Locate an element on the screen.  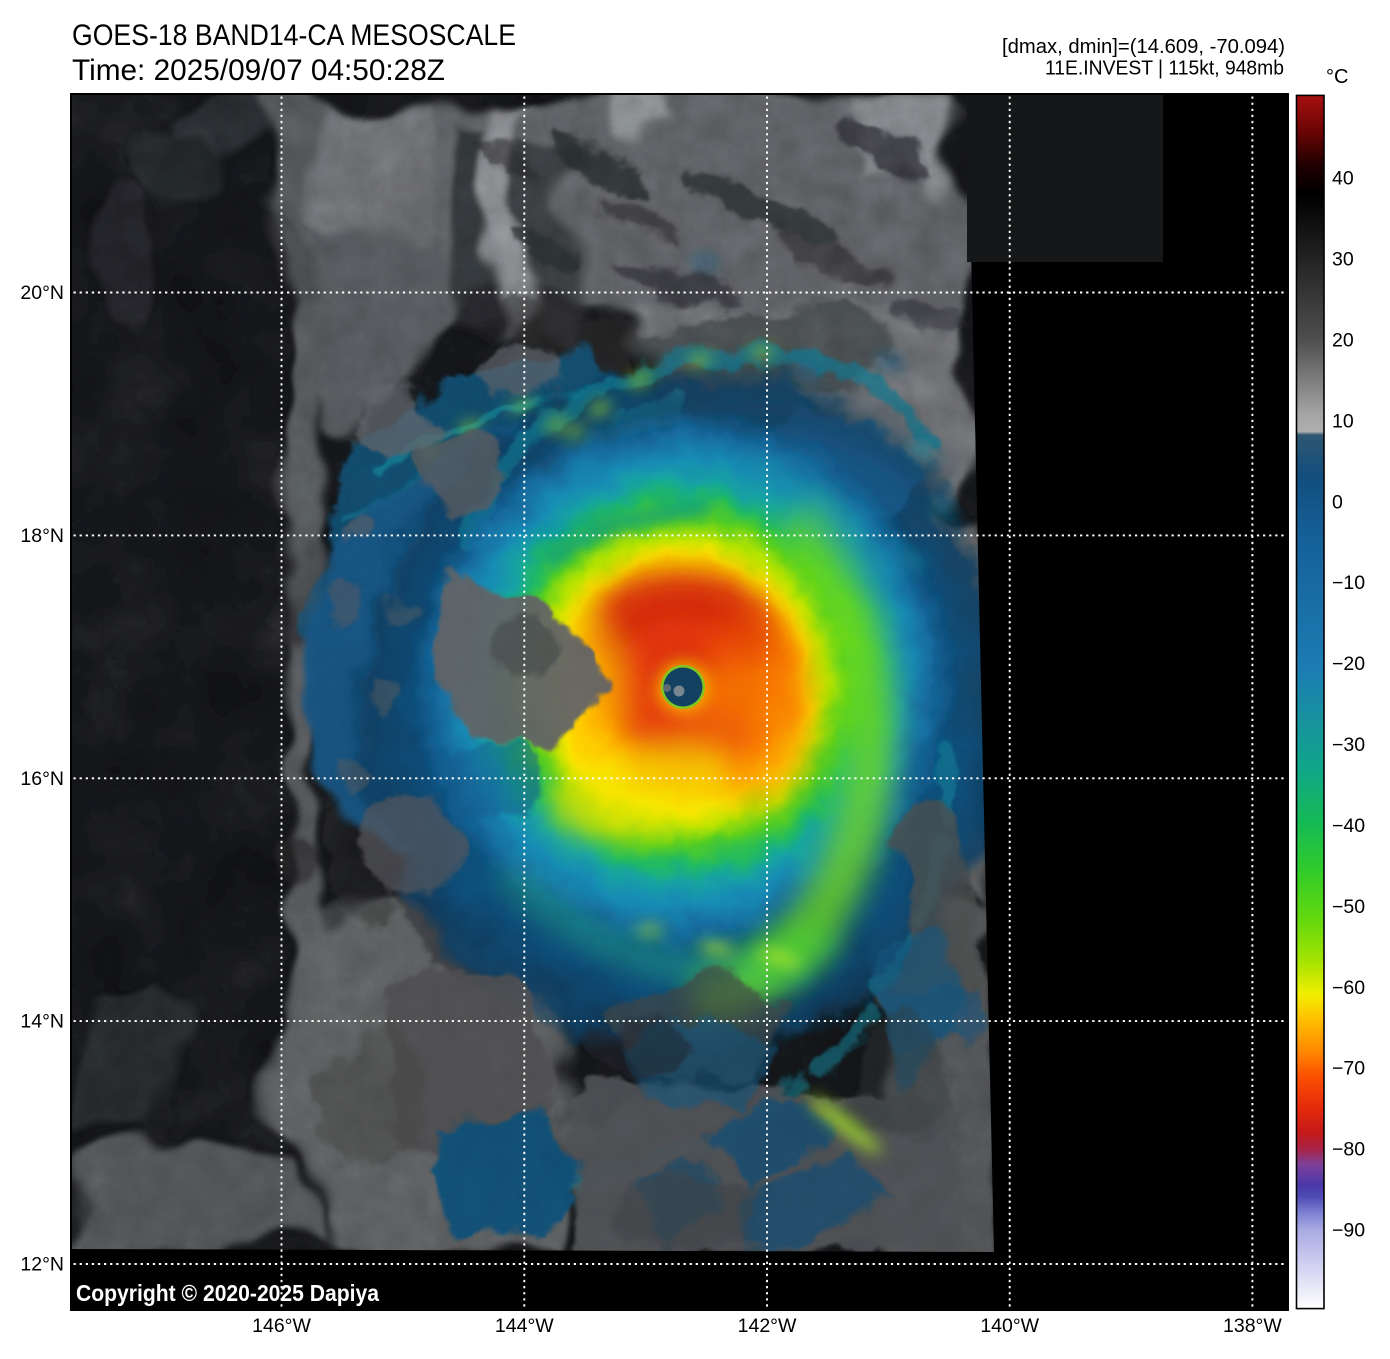
svg-text: 40 is located at coordinates (1343, 179).